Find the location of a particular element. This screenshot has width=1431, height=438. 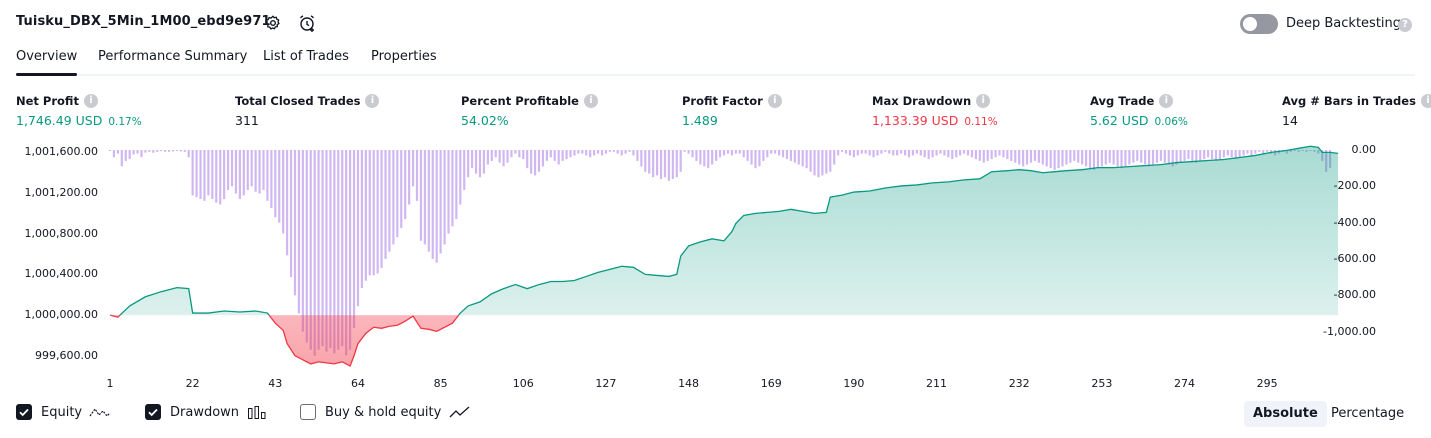

tab-overview: Overview is located at coordinates (47, 62).